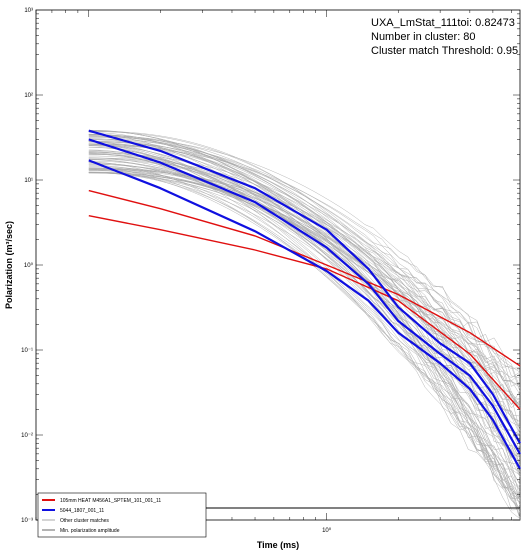 This screenshot has height=555, width=529. What do you see at coordinates (443, 23) in the screenshot?
I see `annotation-line-1: UXA_LmStat_111toi: 0.82473` at bounding box center [443, 23].